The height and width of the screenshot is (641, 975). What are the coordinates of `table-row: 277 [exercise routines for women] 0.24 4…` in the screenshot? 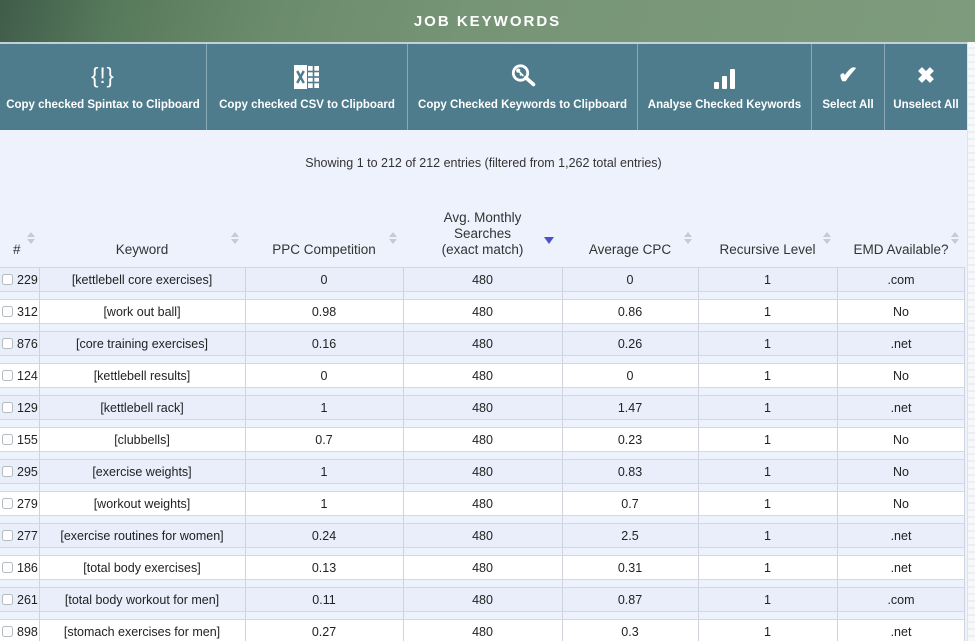 It's located at (482, 535).